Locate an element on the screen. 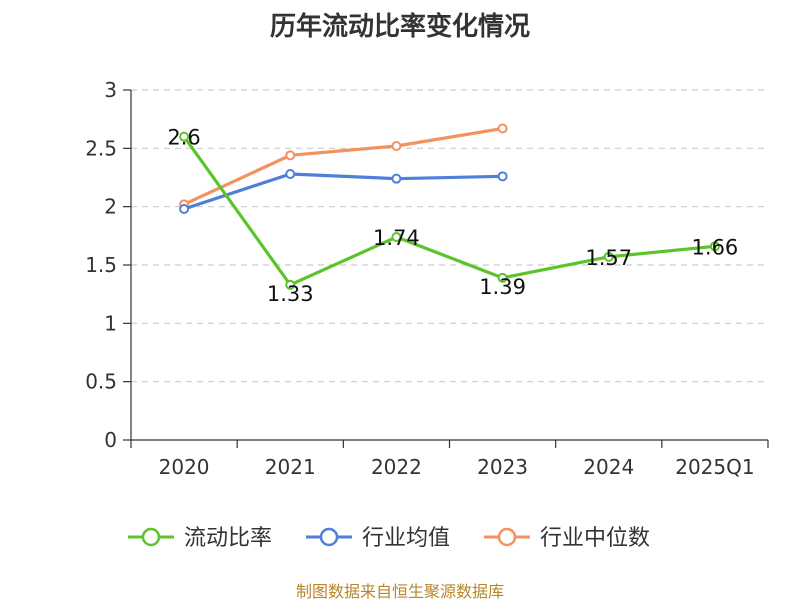 The height and width of the screenshot is (602, 800). y-tick-label: 1 is located at coordinates (110, 323).